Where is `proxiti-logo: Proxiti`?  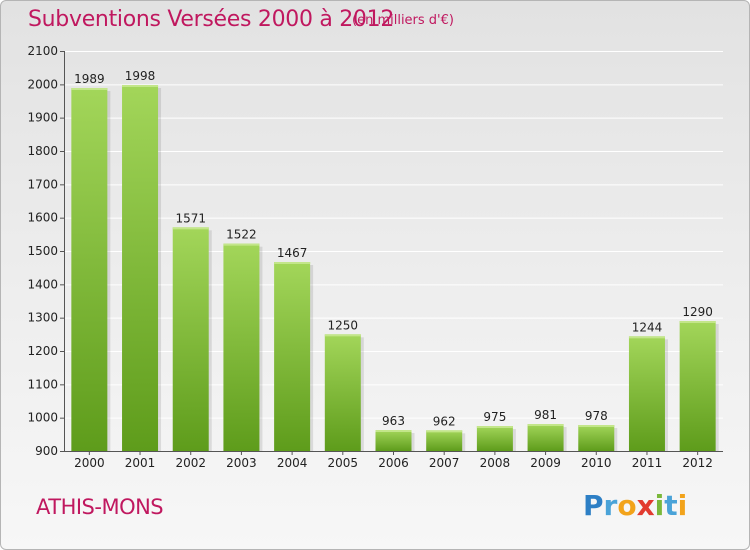
proxiti-logo: Proxiti is located at coordinates (635, 505).